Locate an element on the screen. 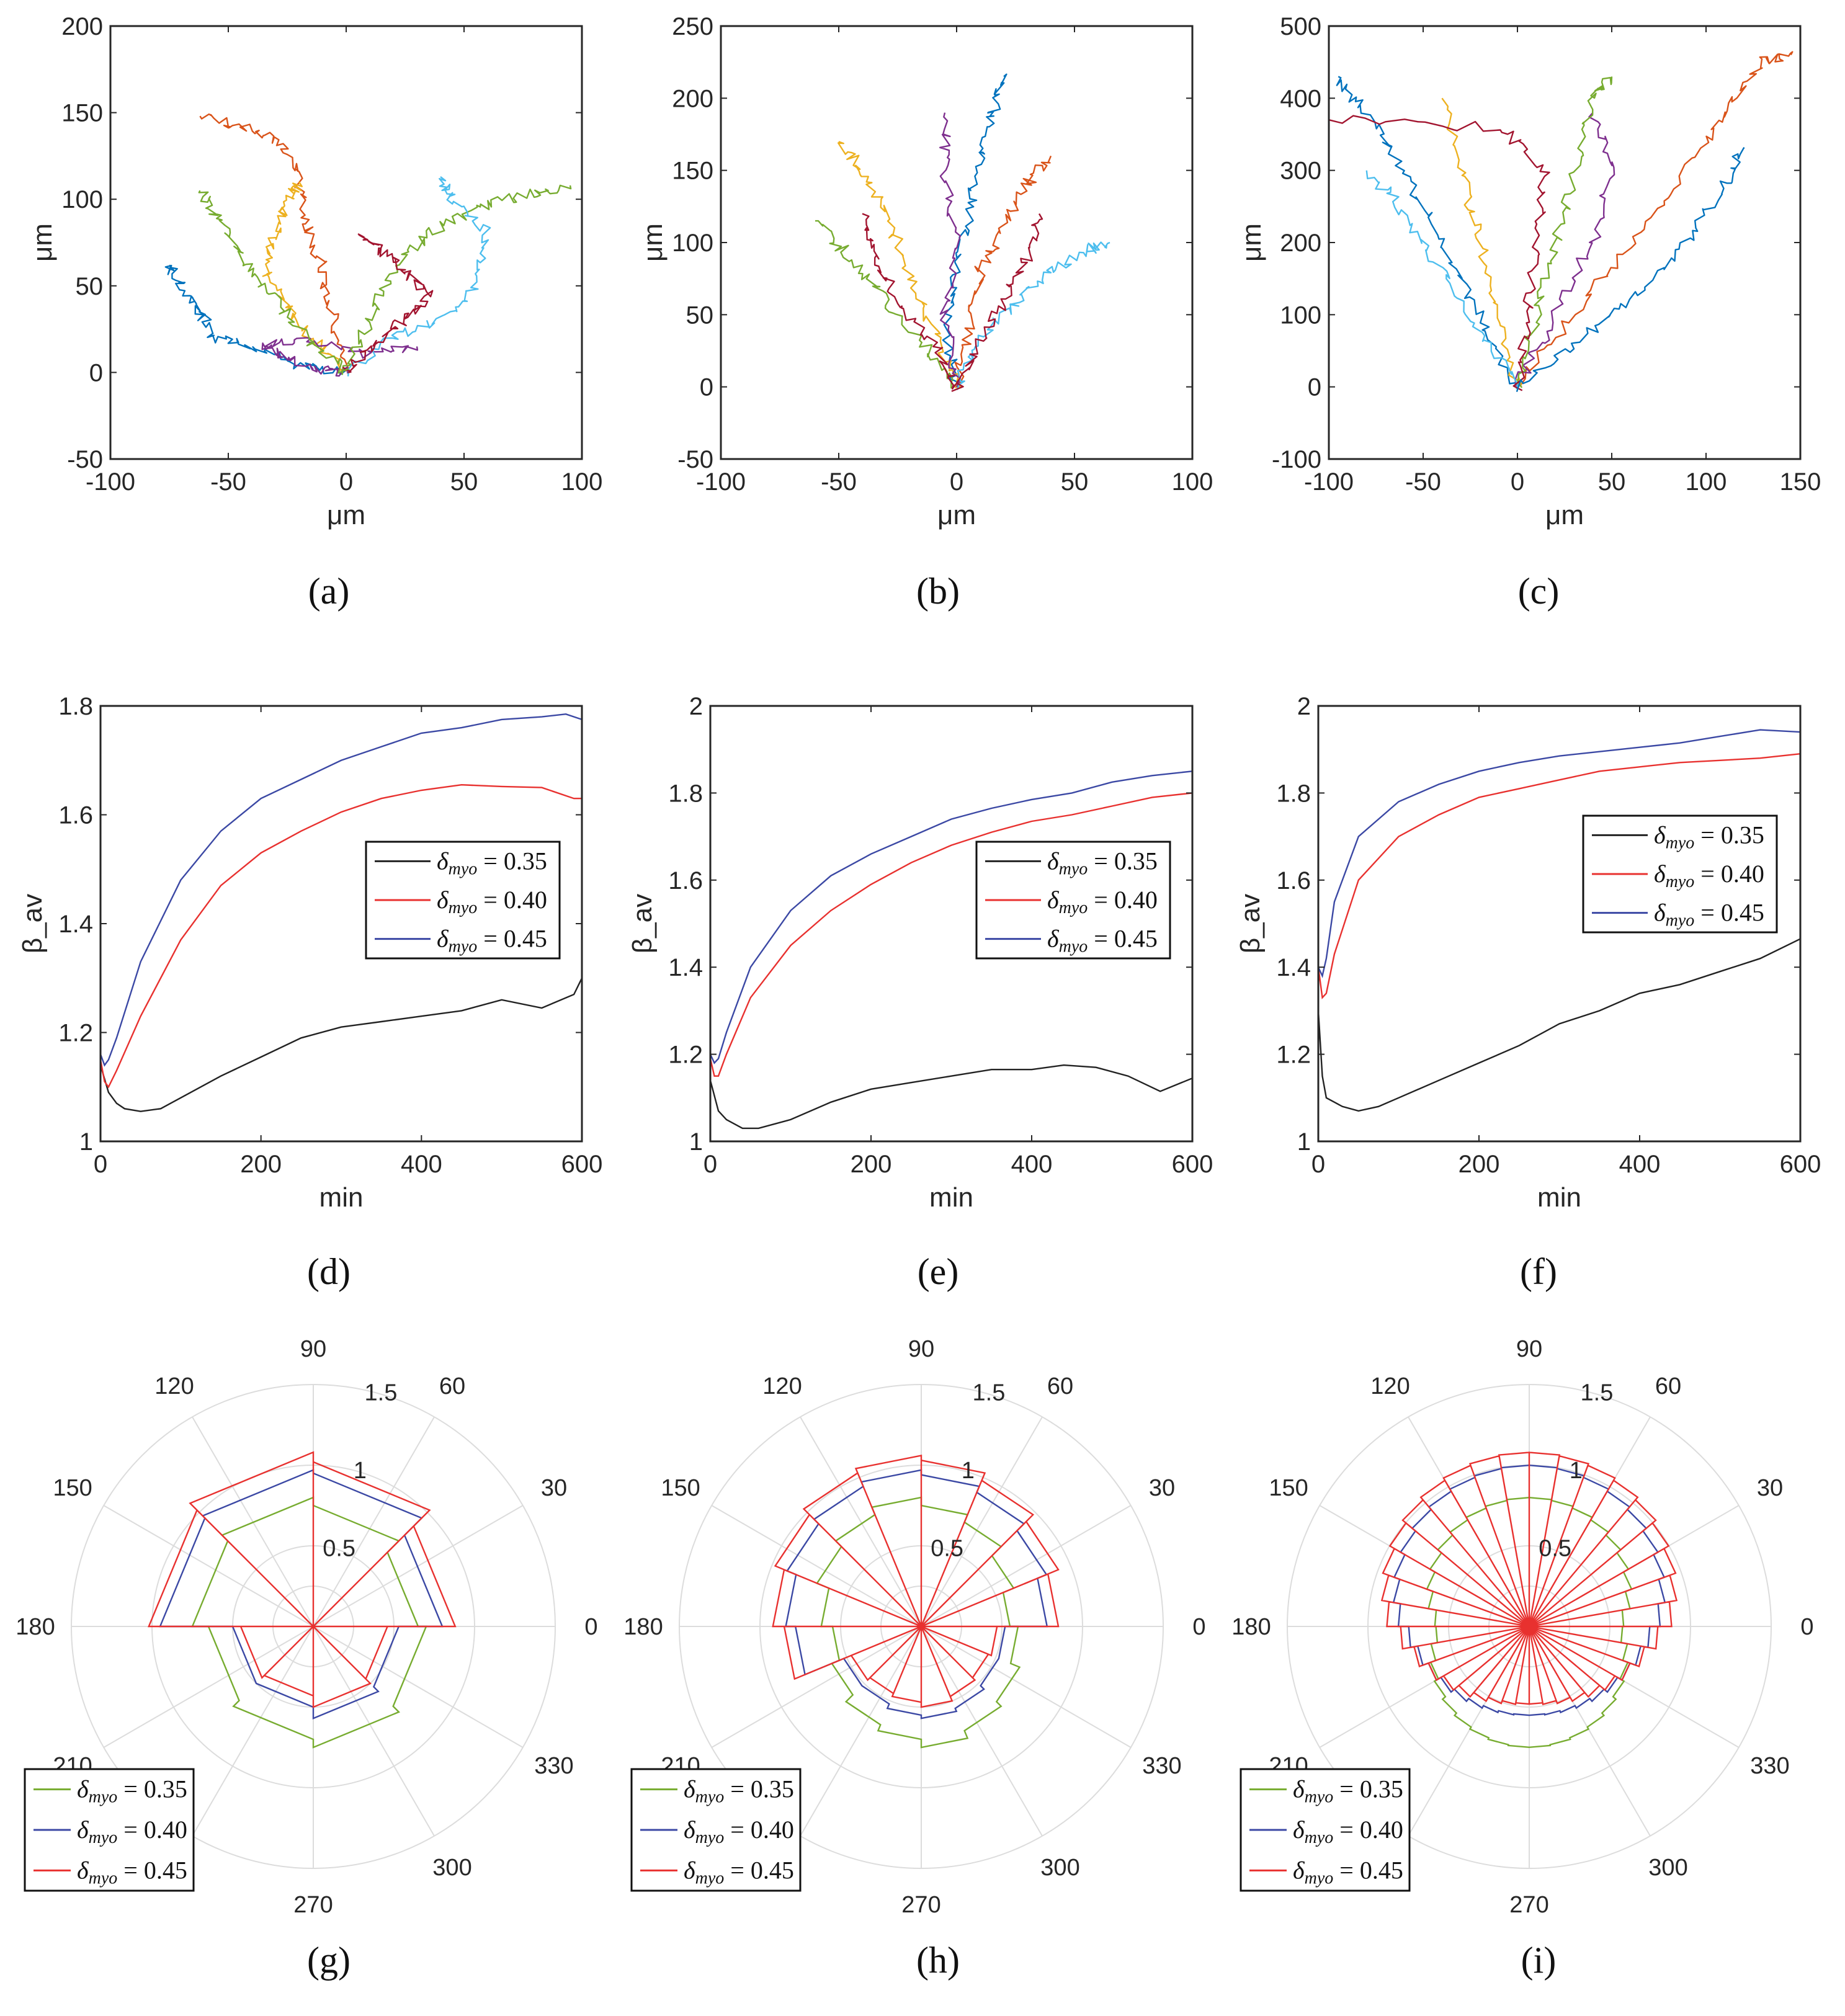 The height and width of the screenshot is (2016, 1845). y-tick-label: 250 is located at coordinates (692, 26).